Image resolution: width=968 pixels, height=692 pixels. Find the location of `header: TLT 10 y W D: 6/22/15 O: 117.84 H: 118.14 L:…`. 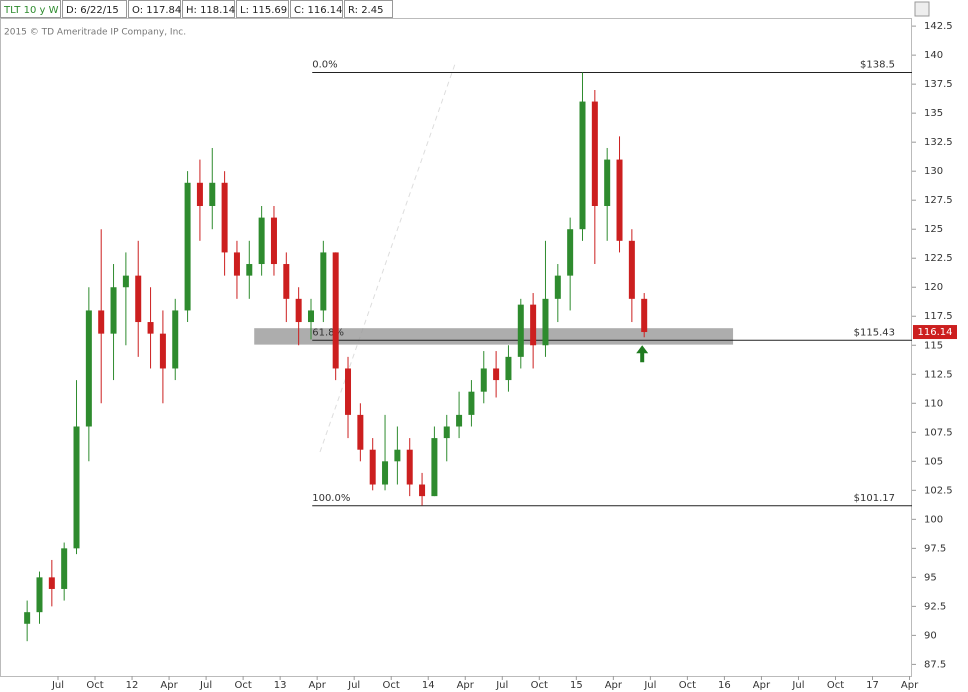

header: TLT 10 y W D: 6/22/15 O: 117.84 H: 118.14 L:… is located at coordinates (196, 9).